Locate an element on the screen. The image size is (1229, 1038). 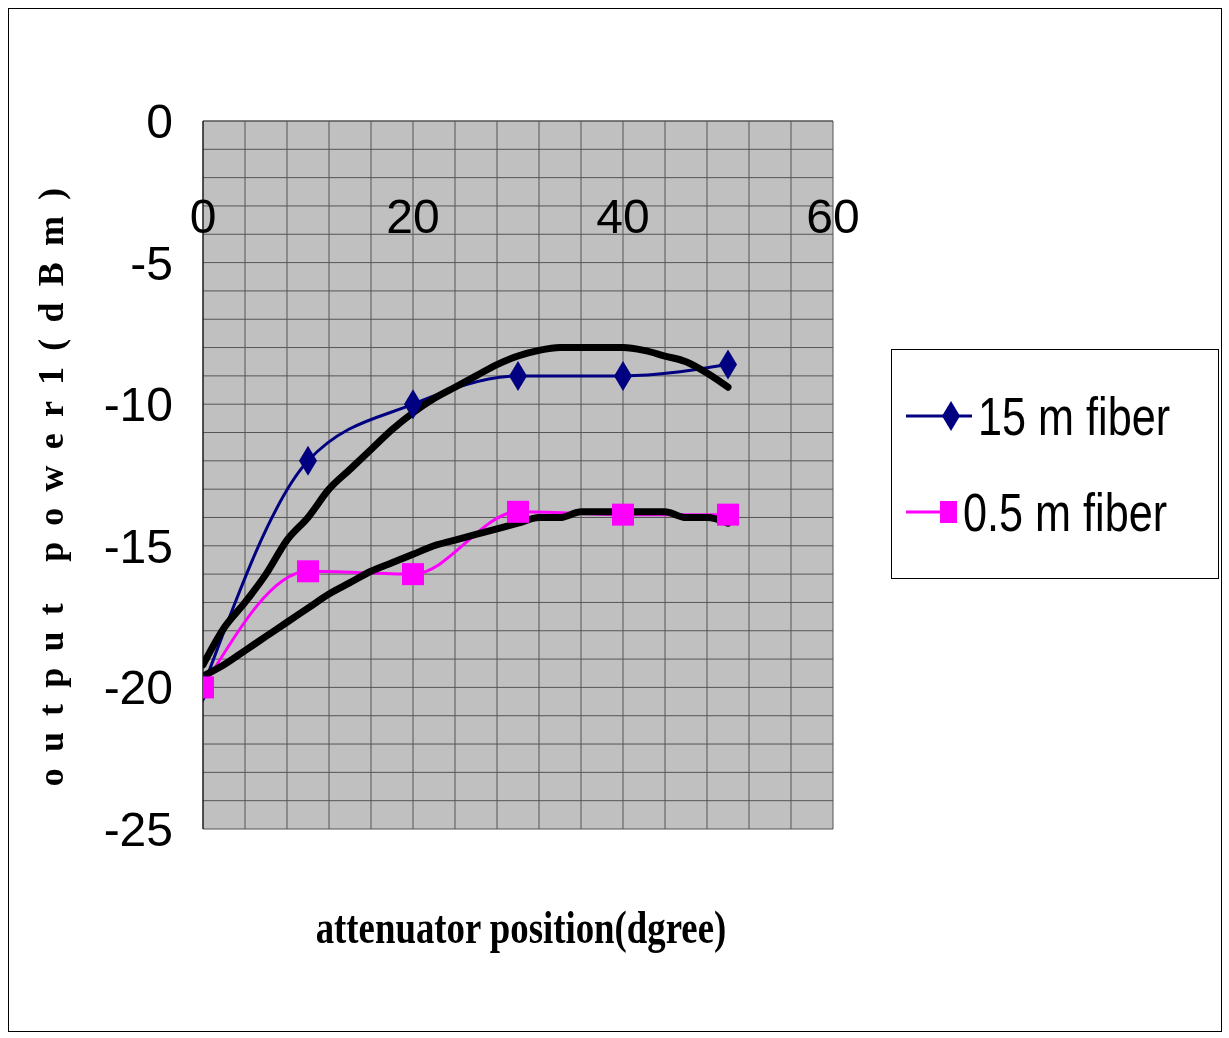
x-tick-label: 60 is located at coordinates (833, 216).